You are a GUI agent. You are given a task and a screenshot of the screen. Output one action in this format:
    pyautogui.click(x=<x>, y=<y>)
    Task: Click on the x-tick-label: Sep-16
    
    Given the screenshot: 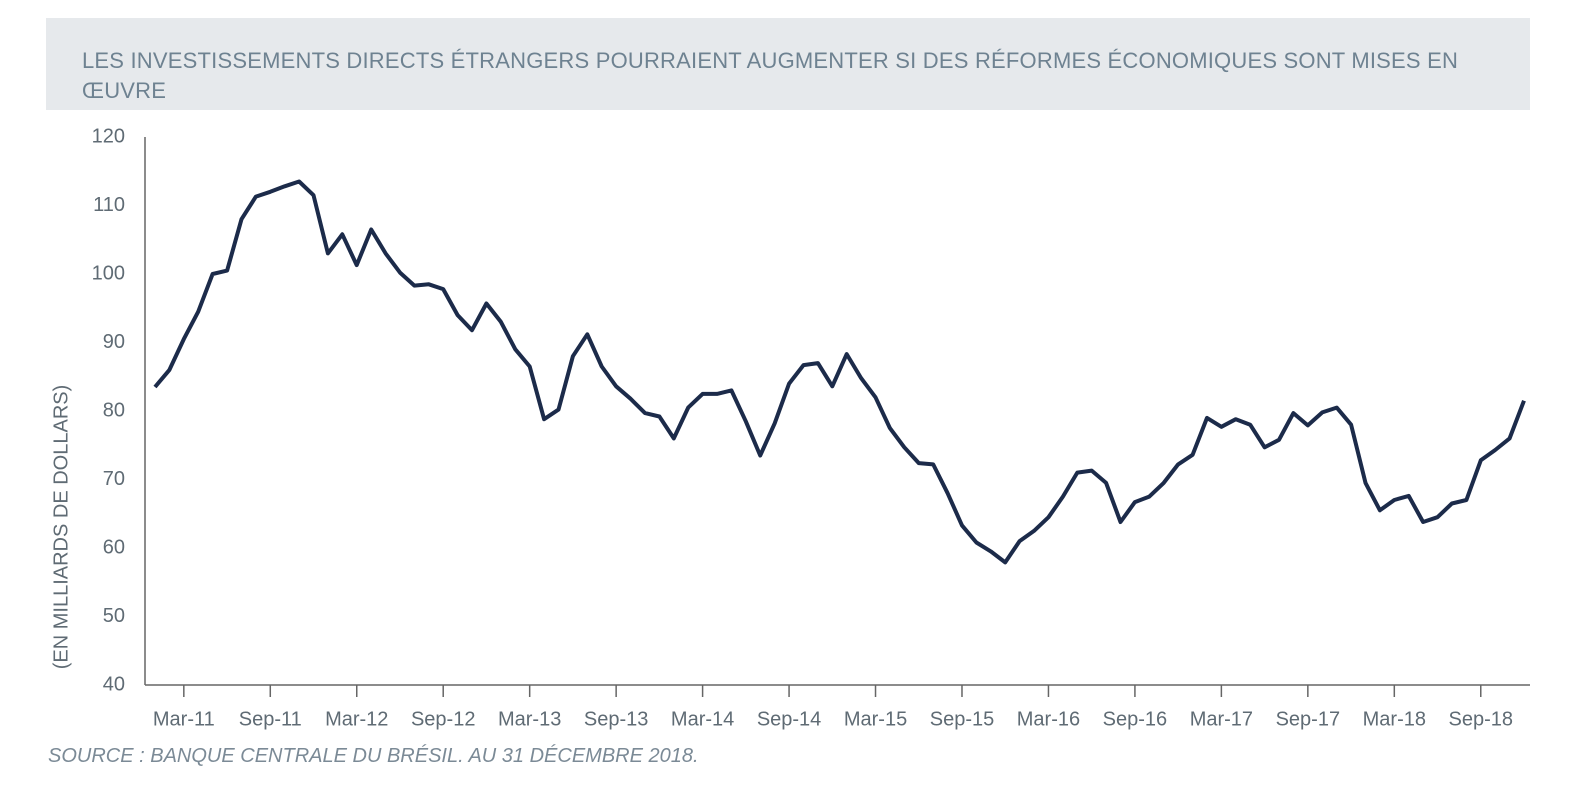 What is the action you would take?
    pyautogui.click(x=1135, y=719)
    